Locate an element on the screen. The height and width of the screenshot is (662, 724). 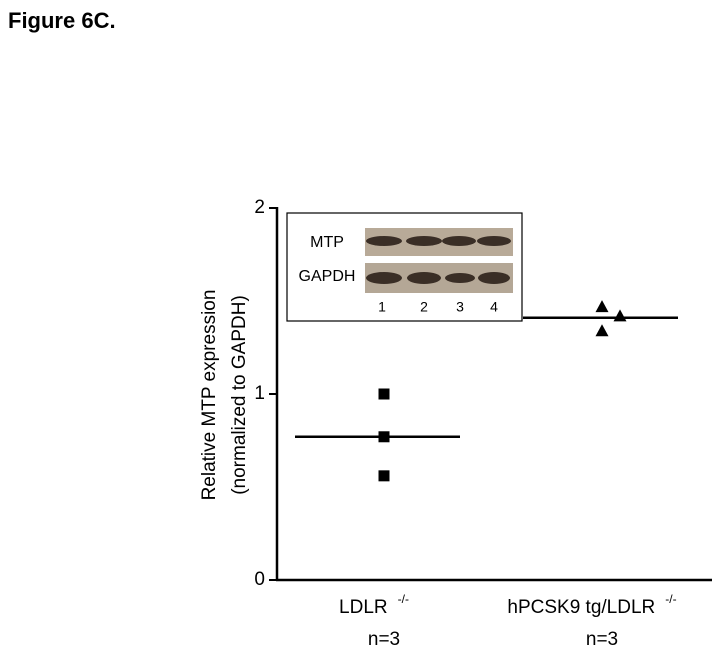
blot-lane-label: 4 is located at coordinates (494, 307).